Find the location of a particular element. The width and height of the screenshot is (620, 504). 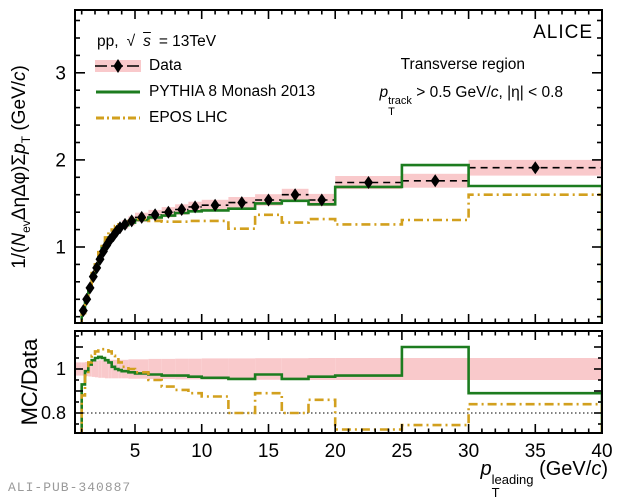

ratio-epos-curve is located at coordinates (341, 390).